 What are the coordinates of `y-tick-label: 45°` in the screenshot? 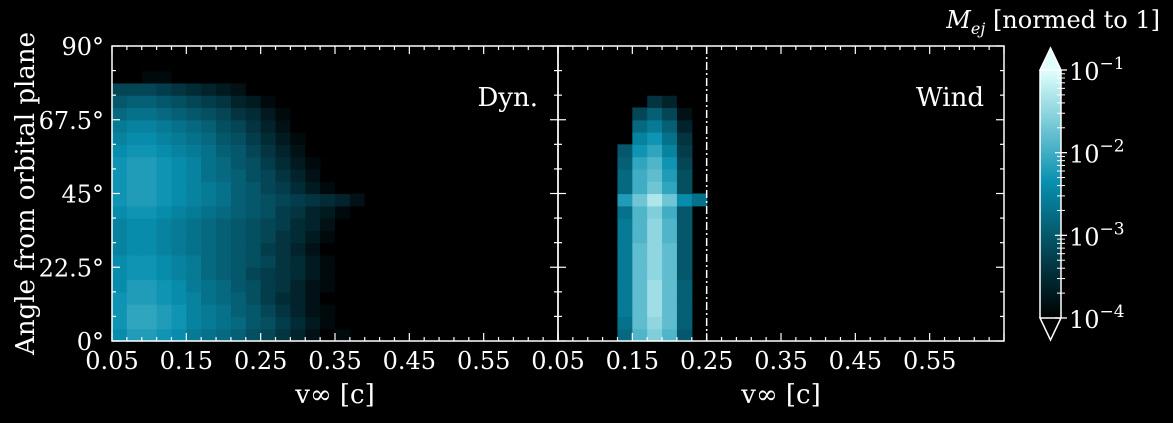 It's located at (82, 195).